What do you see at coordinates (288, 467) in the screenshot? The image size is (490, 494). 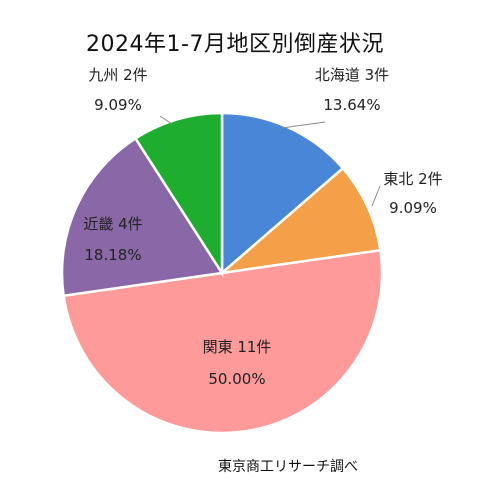 I see `source-note: 東京商工リサーチ調べ` at bounding box center [288, 467].